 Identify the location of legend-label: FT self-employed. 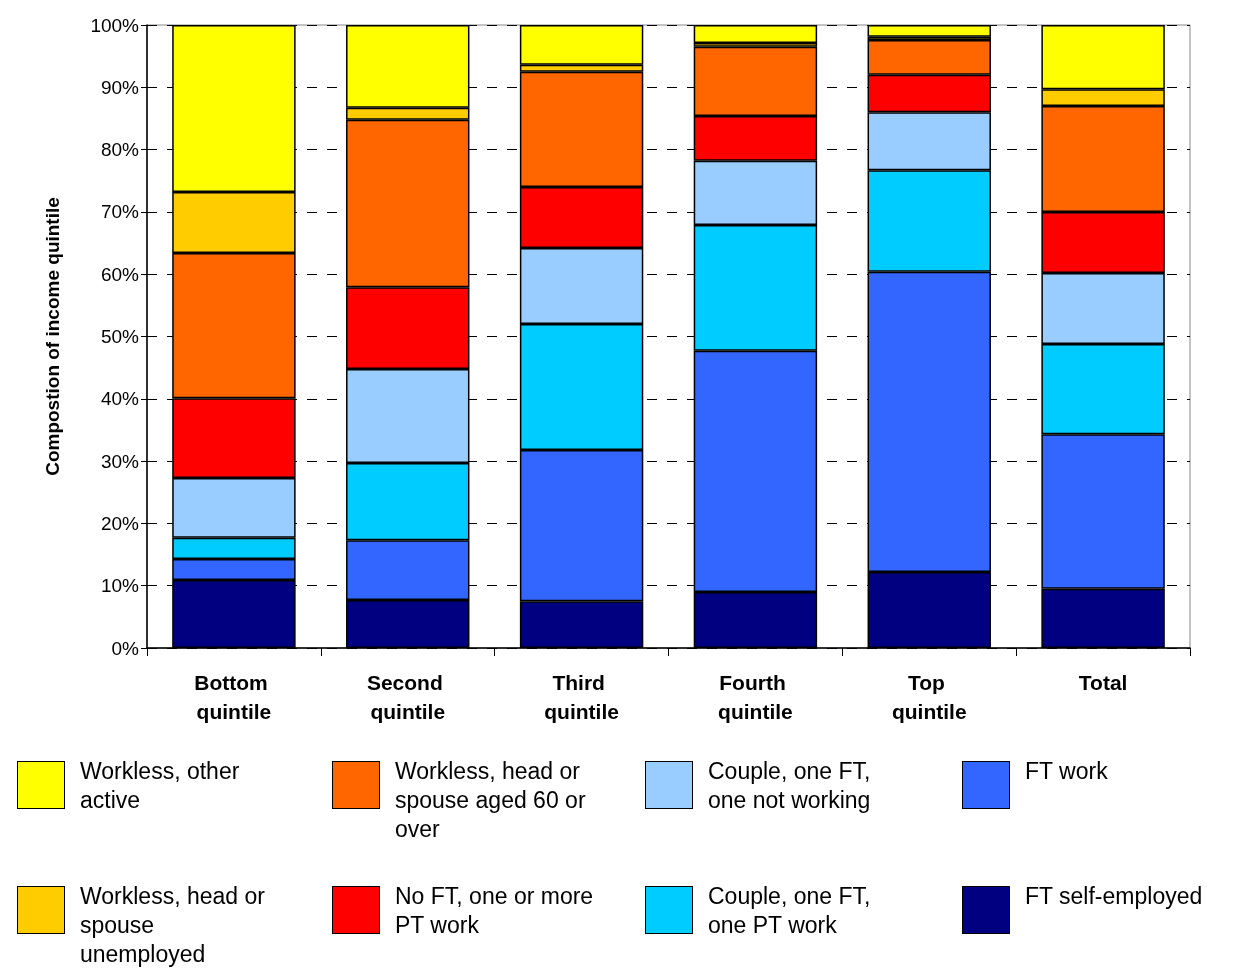
(1114, 896).